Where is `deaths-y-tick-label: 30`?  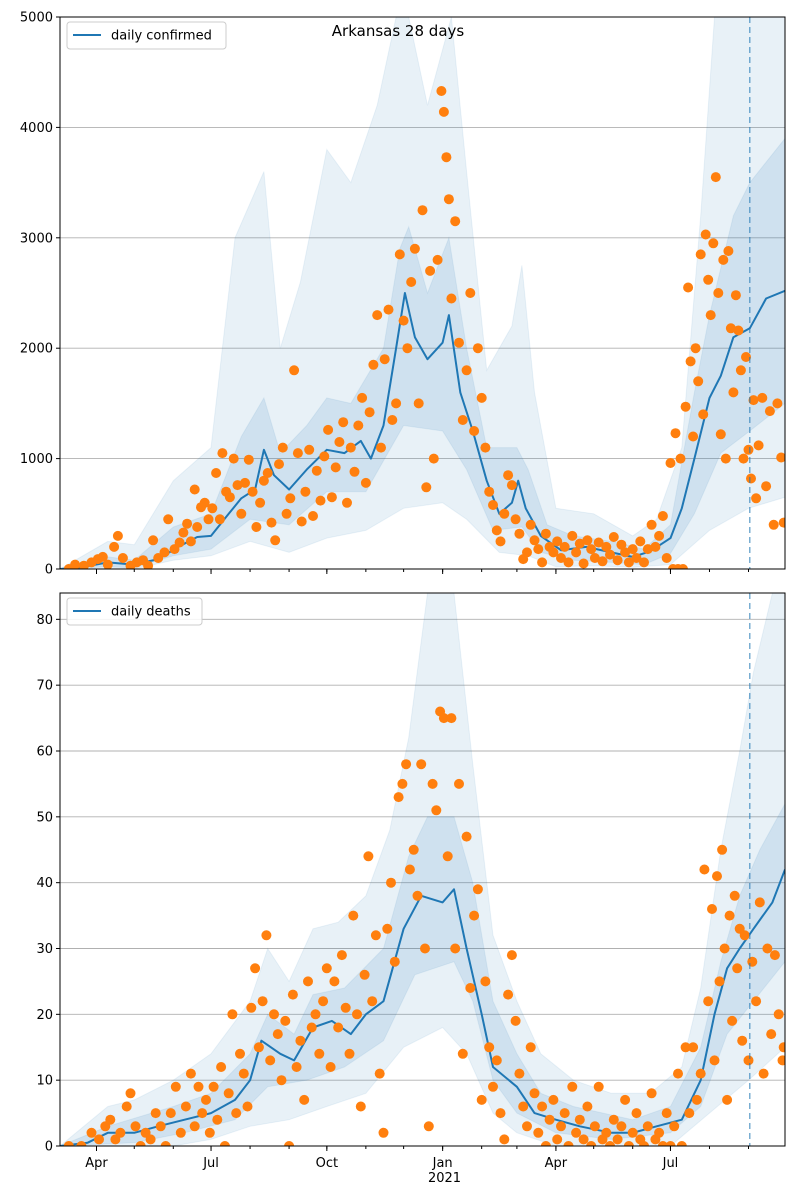 deaths-y-tick-label: 30 is located at coordinates (44, 949).